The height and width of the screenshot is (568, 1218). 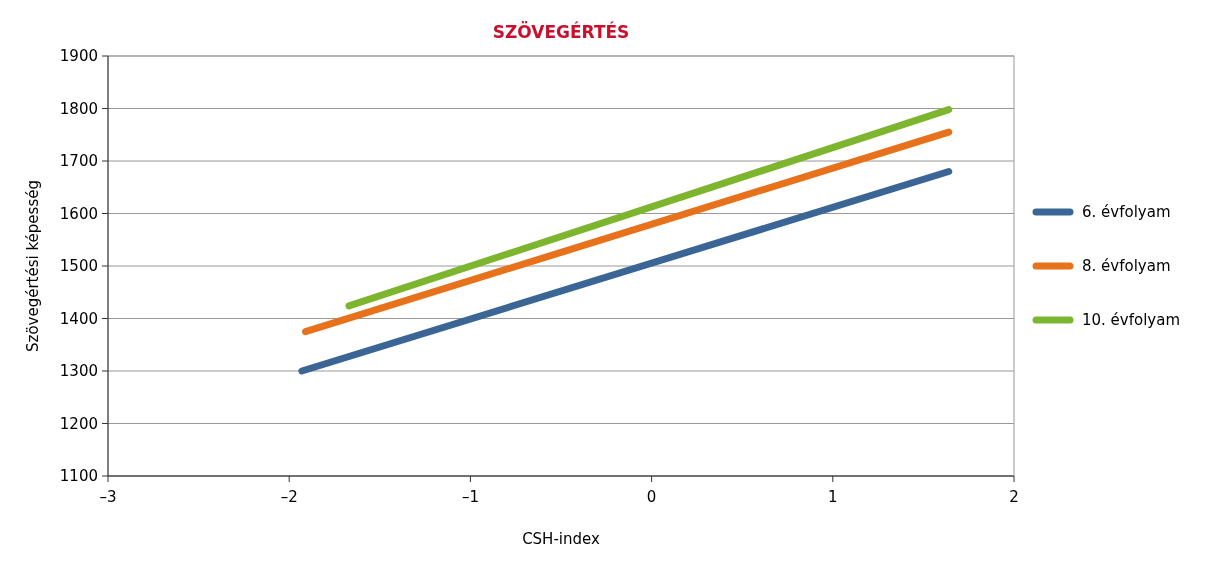 I want to click on x-tick-label: 1, so click(x=833, y=497).